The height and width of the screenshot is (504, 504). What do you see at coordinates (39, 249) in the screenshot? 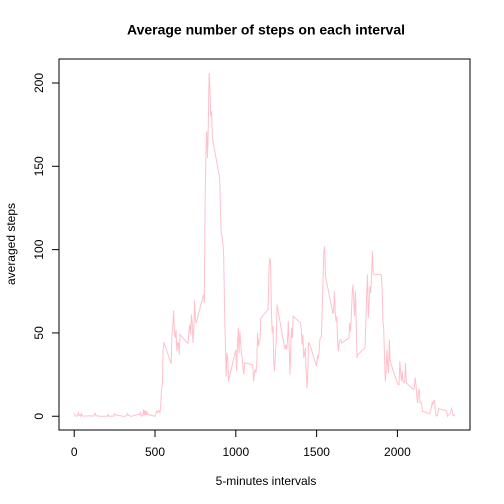
I see `y-tick-label: 100` at bounding box center [39, 249].